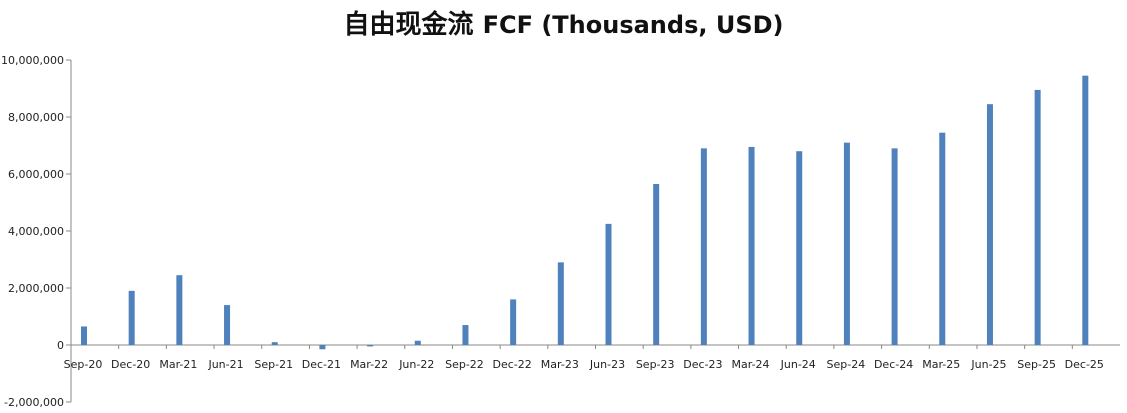 This screenshot has height=413, width=1127. What do you see at coordinates (798, 364) in the screenshot?
I see `x-tick-label: Jun-24` at bounding box center [798, 364].